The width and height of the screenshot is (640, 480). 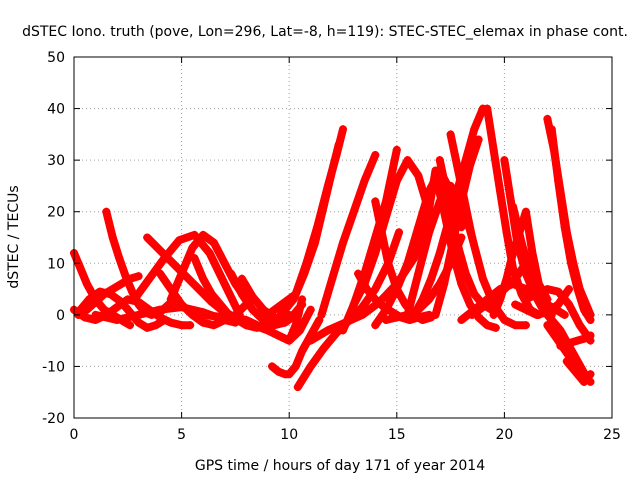 What do you see at coordinates (56, 264) in the screenshot?
I see `y-tick-label: 10` at bounding box center [56, 264].